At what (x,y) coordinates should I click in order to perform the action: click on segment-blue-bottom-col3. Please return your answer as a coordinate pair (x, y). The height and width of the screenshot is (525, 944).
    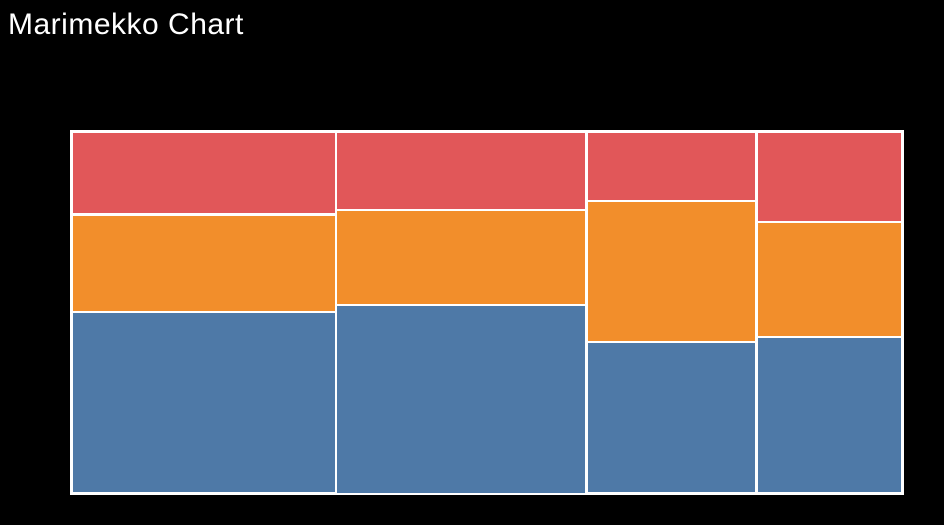
    Looking at the image, I should click on (671, 418).